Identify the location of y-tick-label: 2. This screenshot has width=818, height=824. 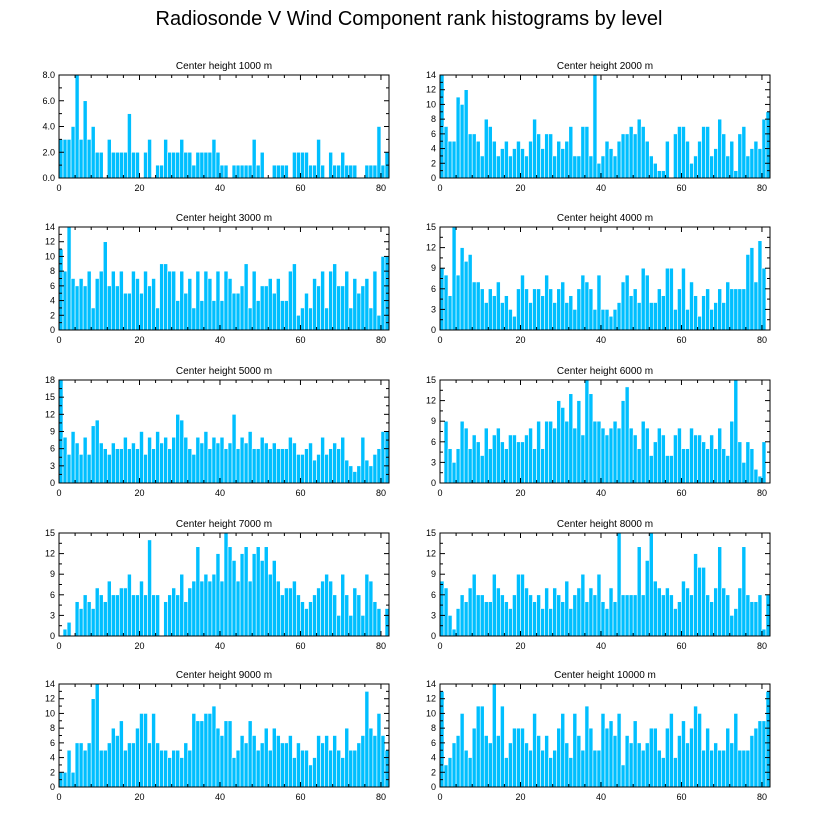
(433, 163).